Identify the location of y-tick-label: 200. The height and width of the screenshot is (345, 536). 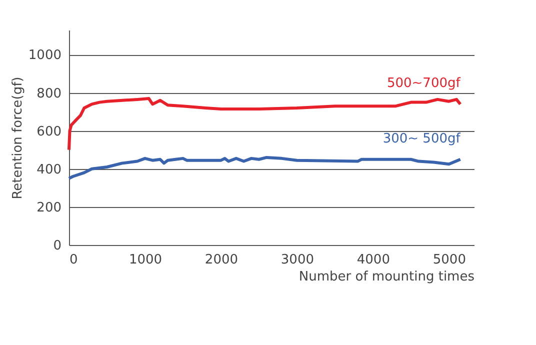
(49, 208).